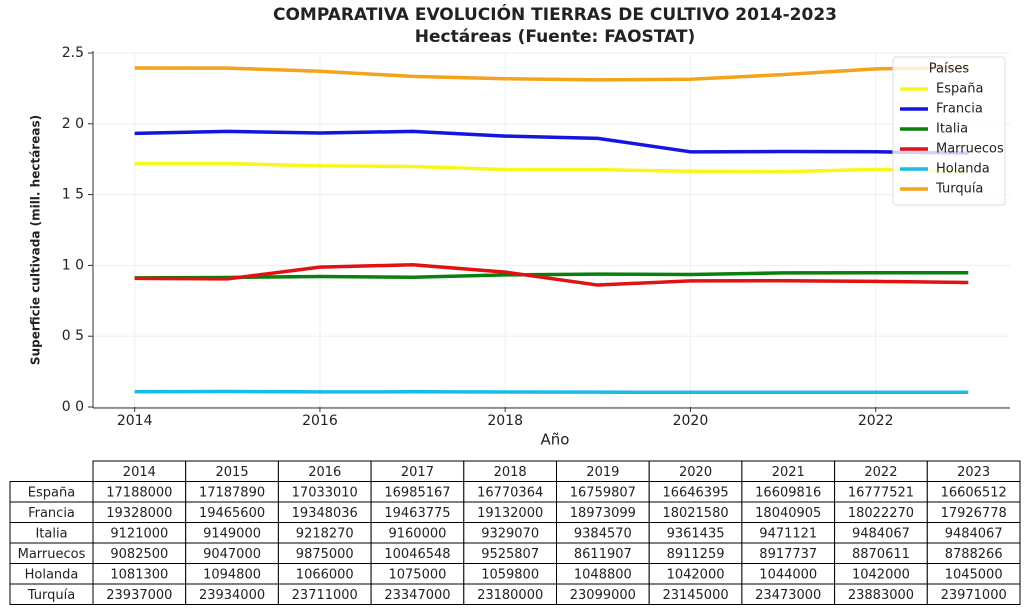 This screenshot has height=610, width=1024. I want to click on table-value: 9875000, so click(325, 554).